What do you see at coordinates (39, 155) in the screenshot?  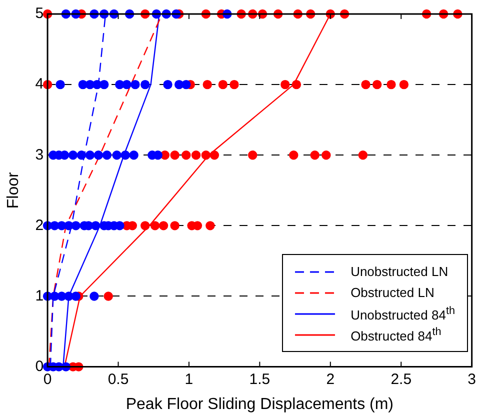 I see `y-tick-label: 3` at bounding box center [39, 155].